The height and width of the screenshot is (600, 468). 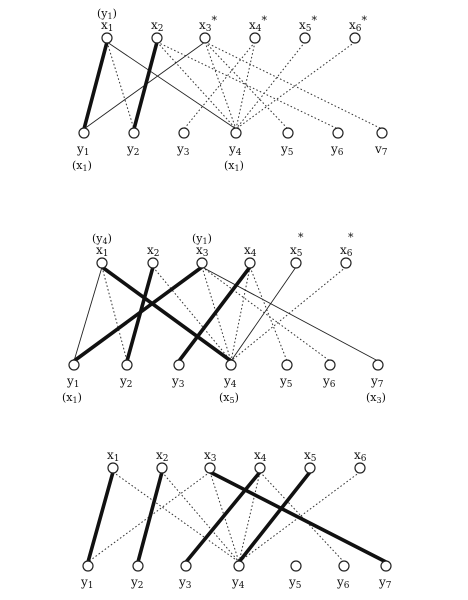 What do you see at coordinates (185, 583) in the screenshot?
I see `node-label-y3: y3` at bounding box center [185, 583].